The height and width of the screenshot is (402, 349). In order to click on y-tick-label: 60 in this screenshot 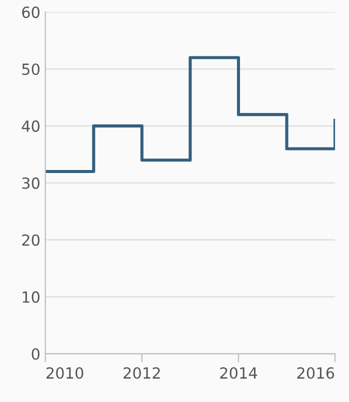, I will do `click(31, 12)`.